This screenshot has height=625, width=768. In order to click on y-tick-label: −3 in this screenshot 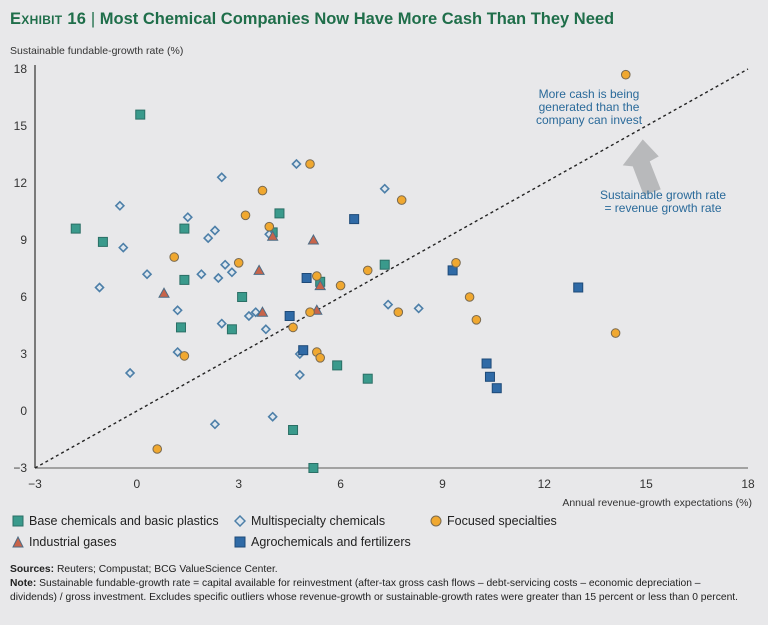, I will do `click(20, 468)`.